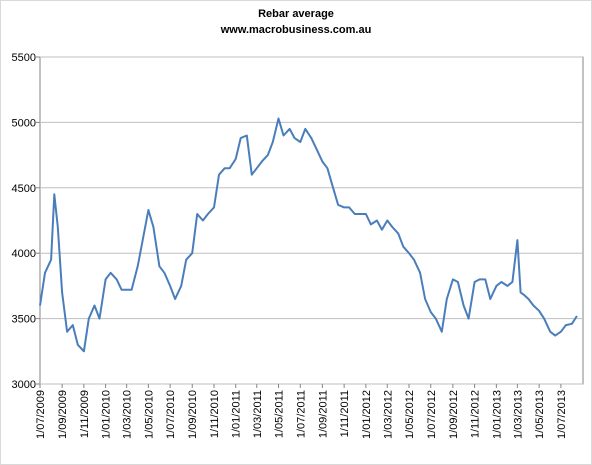  Describe the element at coordinates (388, 414) in the screenshot. I see `x-tick-label: 1/03/2012` at that location.